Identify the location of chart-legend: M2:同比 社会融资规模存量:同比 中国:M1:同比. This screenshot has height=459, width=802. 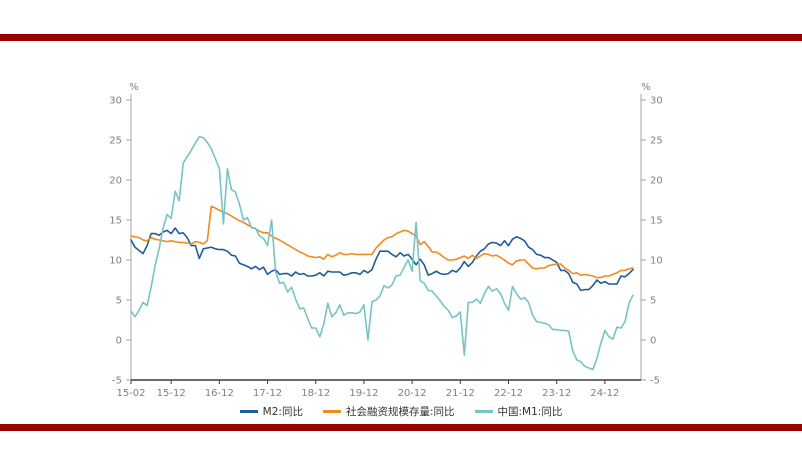
(401, 411).